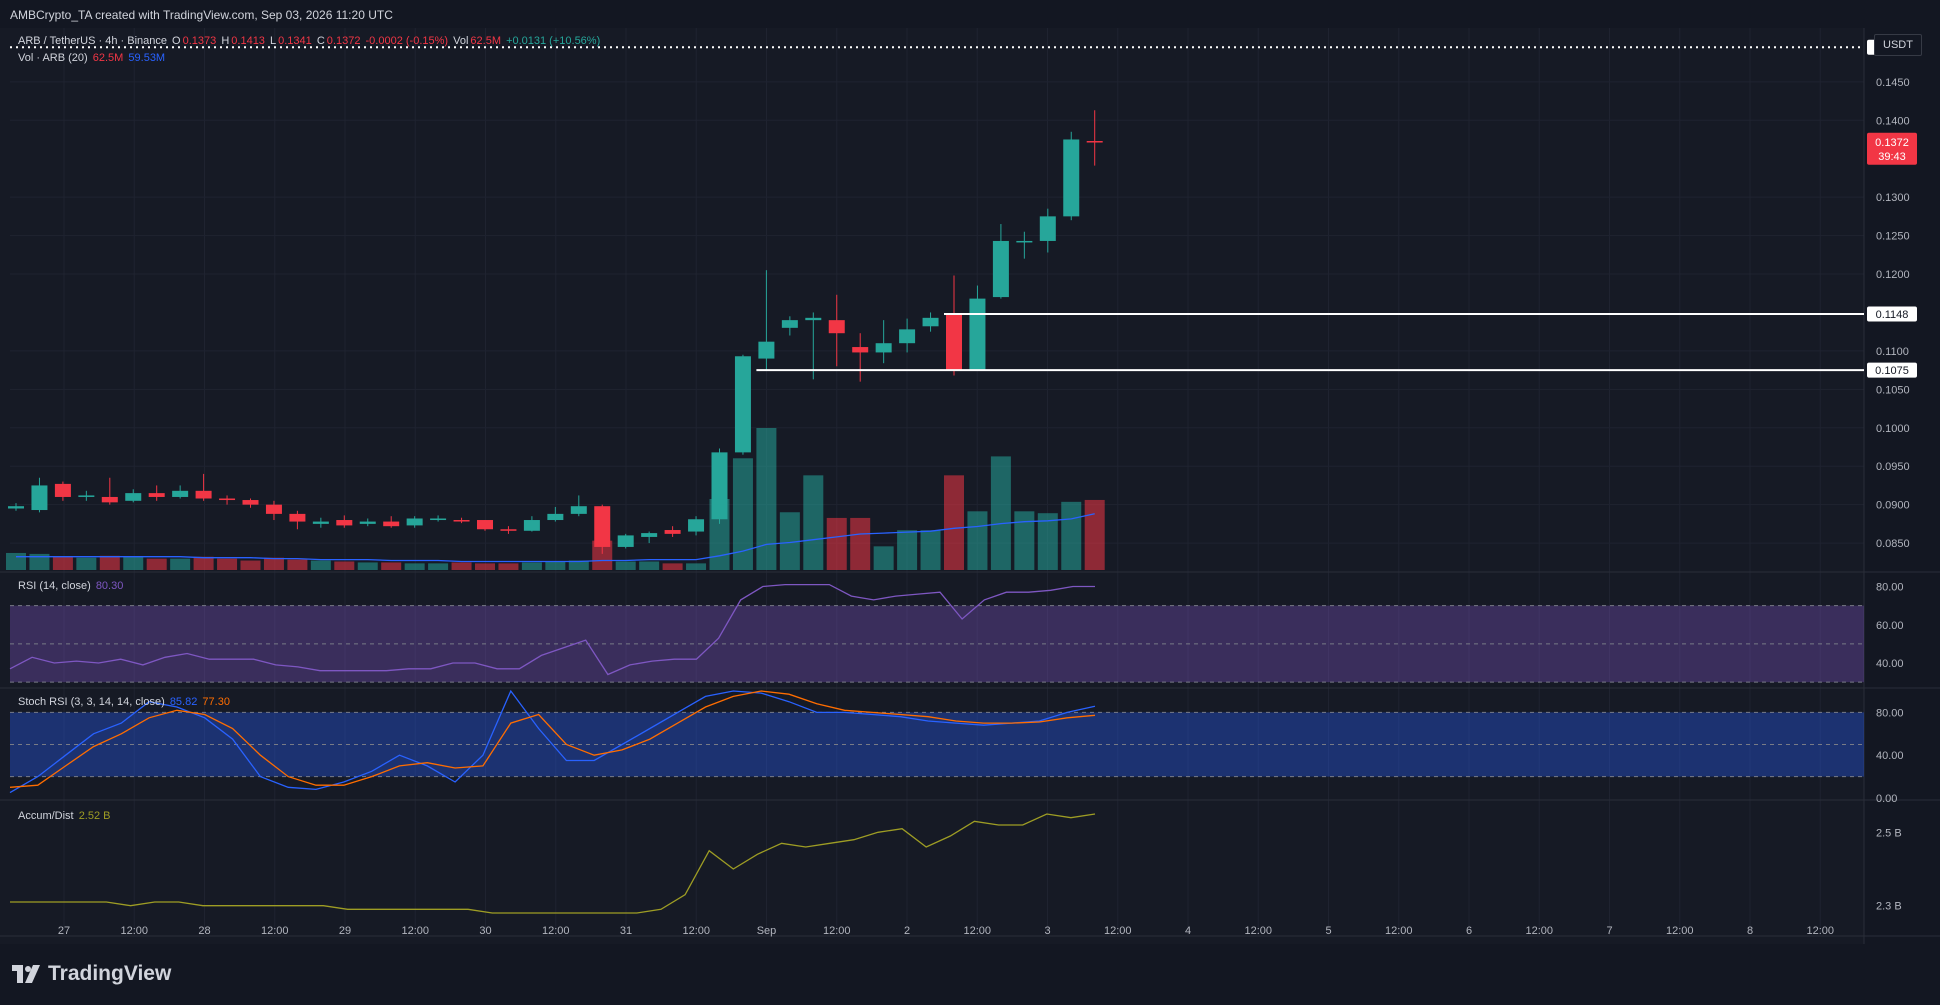 The height and width of the screenshot is (1005, 1940). Describe the element at coordinates (970, 974) in the screenshot. I see `footer: TradingView` at that location.